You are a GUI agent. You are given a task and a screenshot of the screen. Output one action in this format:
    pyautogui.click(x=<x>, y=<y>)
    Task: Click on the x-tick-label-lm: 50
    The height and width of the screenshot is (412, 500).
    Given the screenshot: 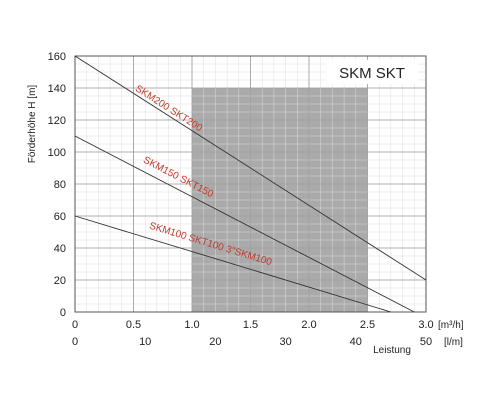 What is the action you would take?
    pyautogui.click(x=426, y=342)
    